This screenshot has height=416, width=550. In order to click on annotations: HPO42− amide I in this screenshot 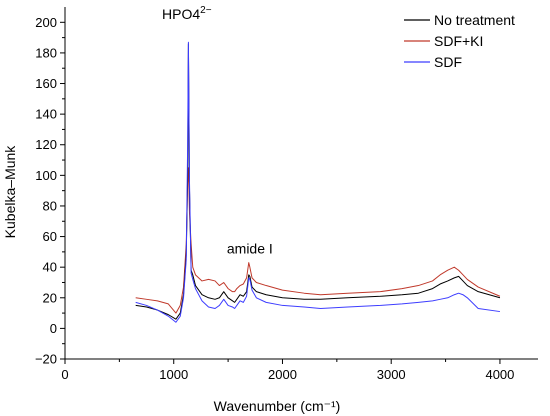, I will do `click(217, 130)`.